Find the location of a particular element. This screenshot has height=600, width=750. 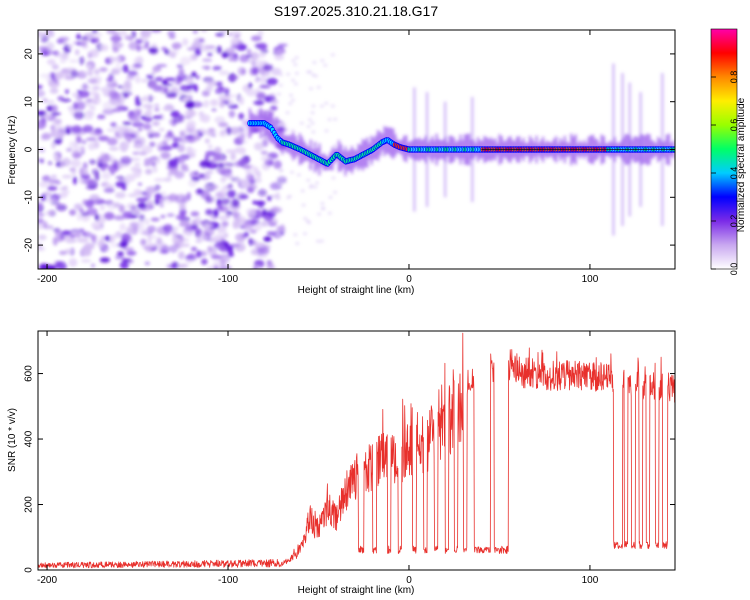

colorbar-tick-label: 0.0 is located at coordinates (734, 269).